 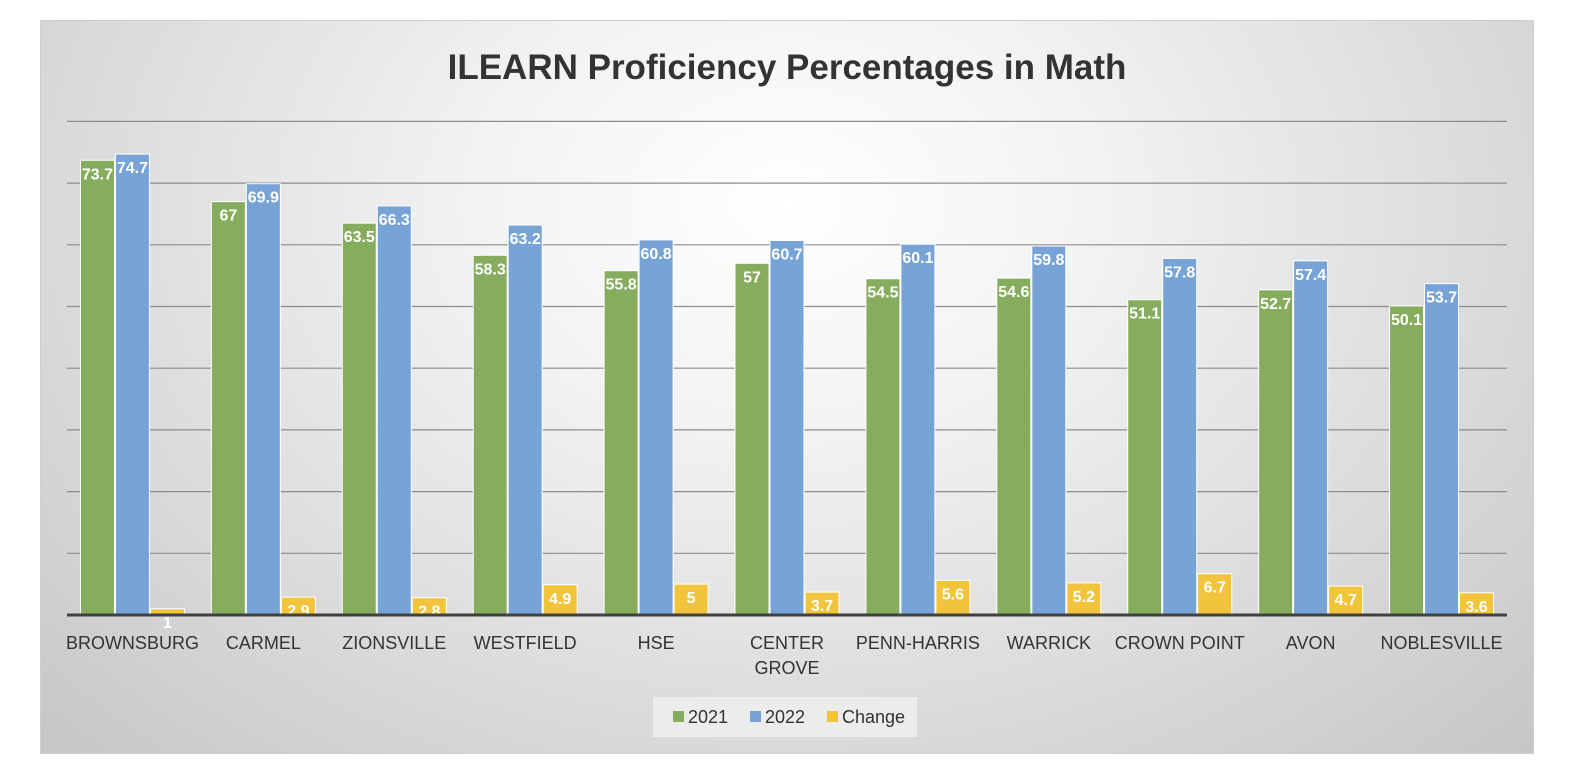 I want to click on x-tick-label: AVON, so click(x=1311, y=643).